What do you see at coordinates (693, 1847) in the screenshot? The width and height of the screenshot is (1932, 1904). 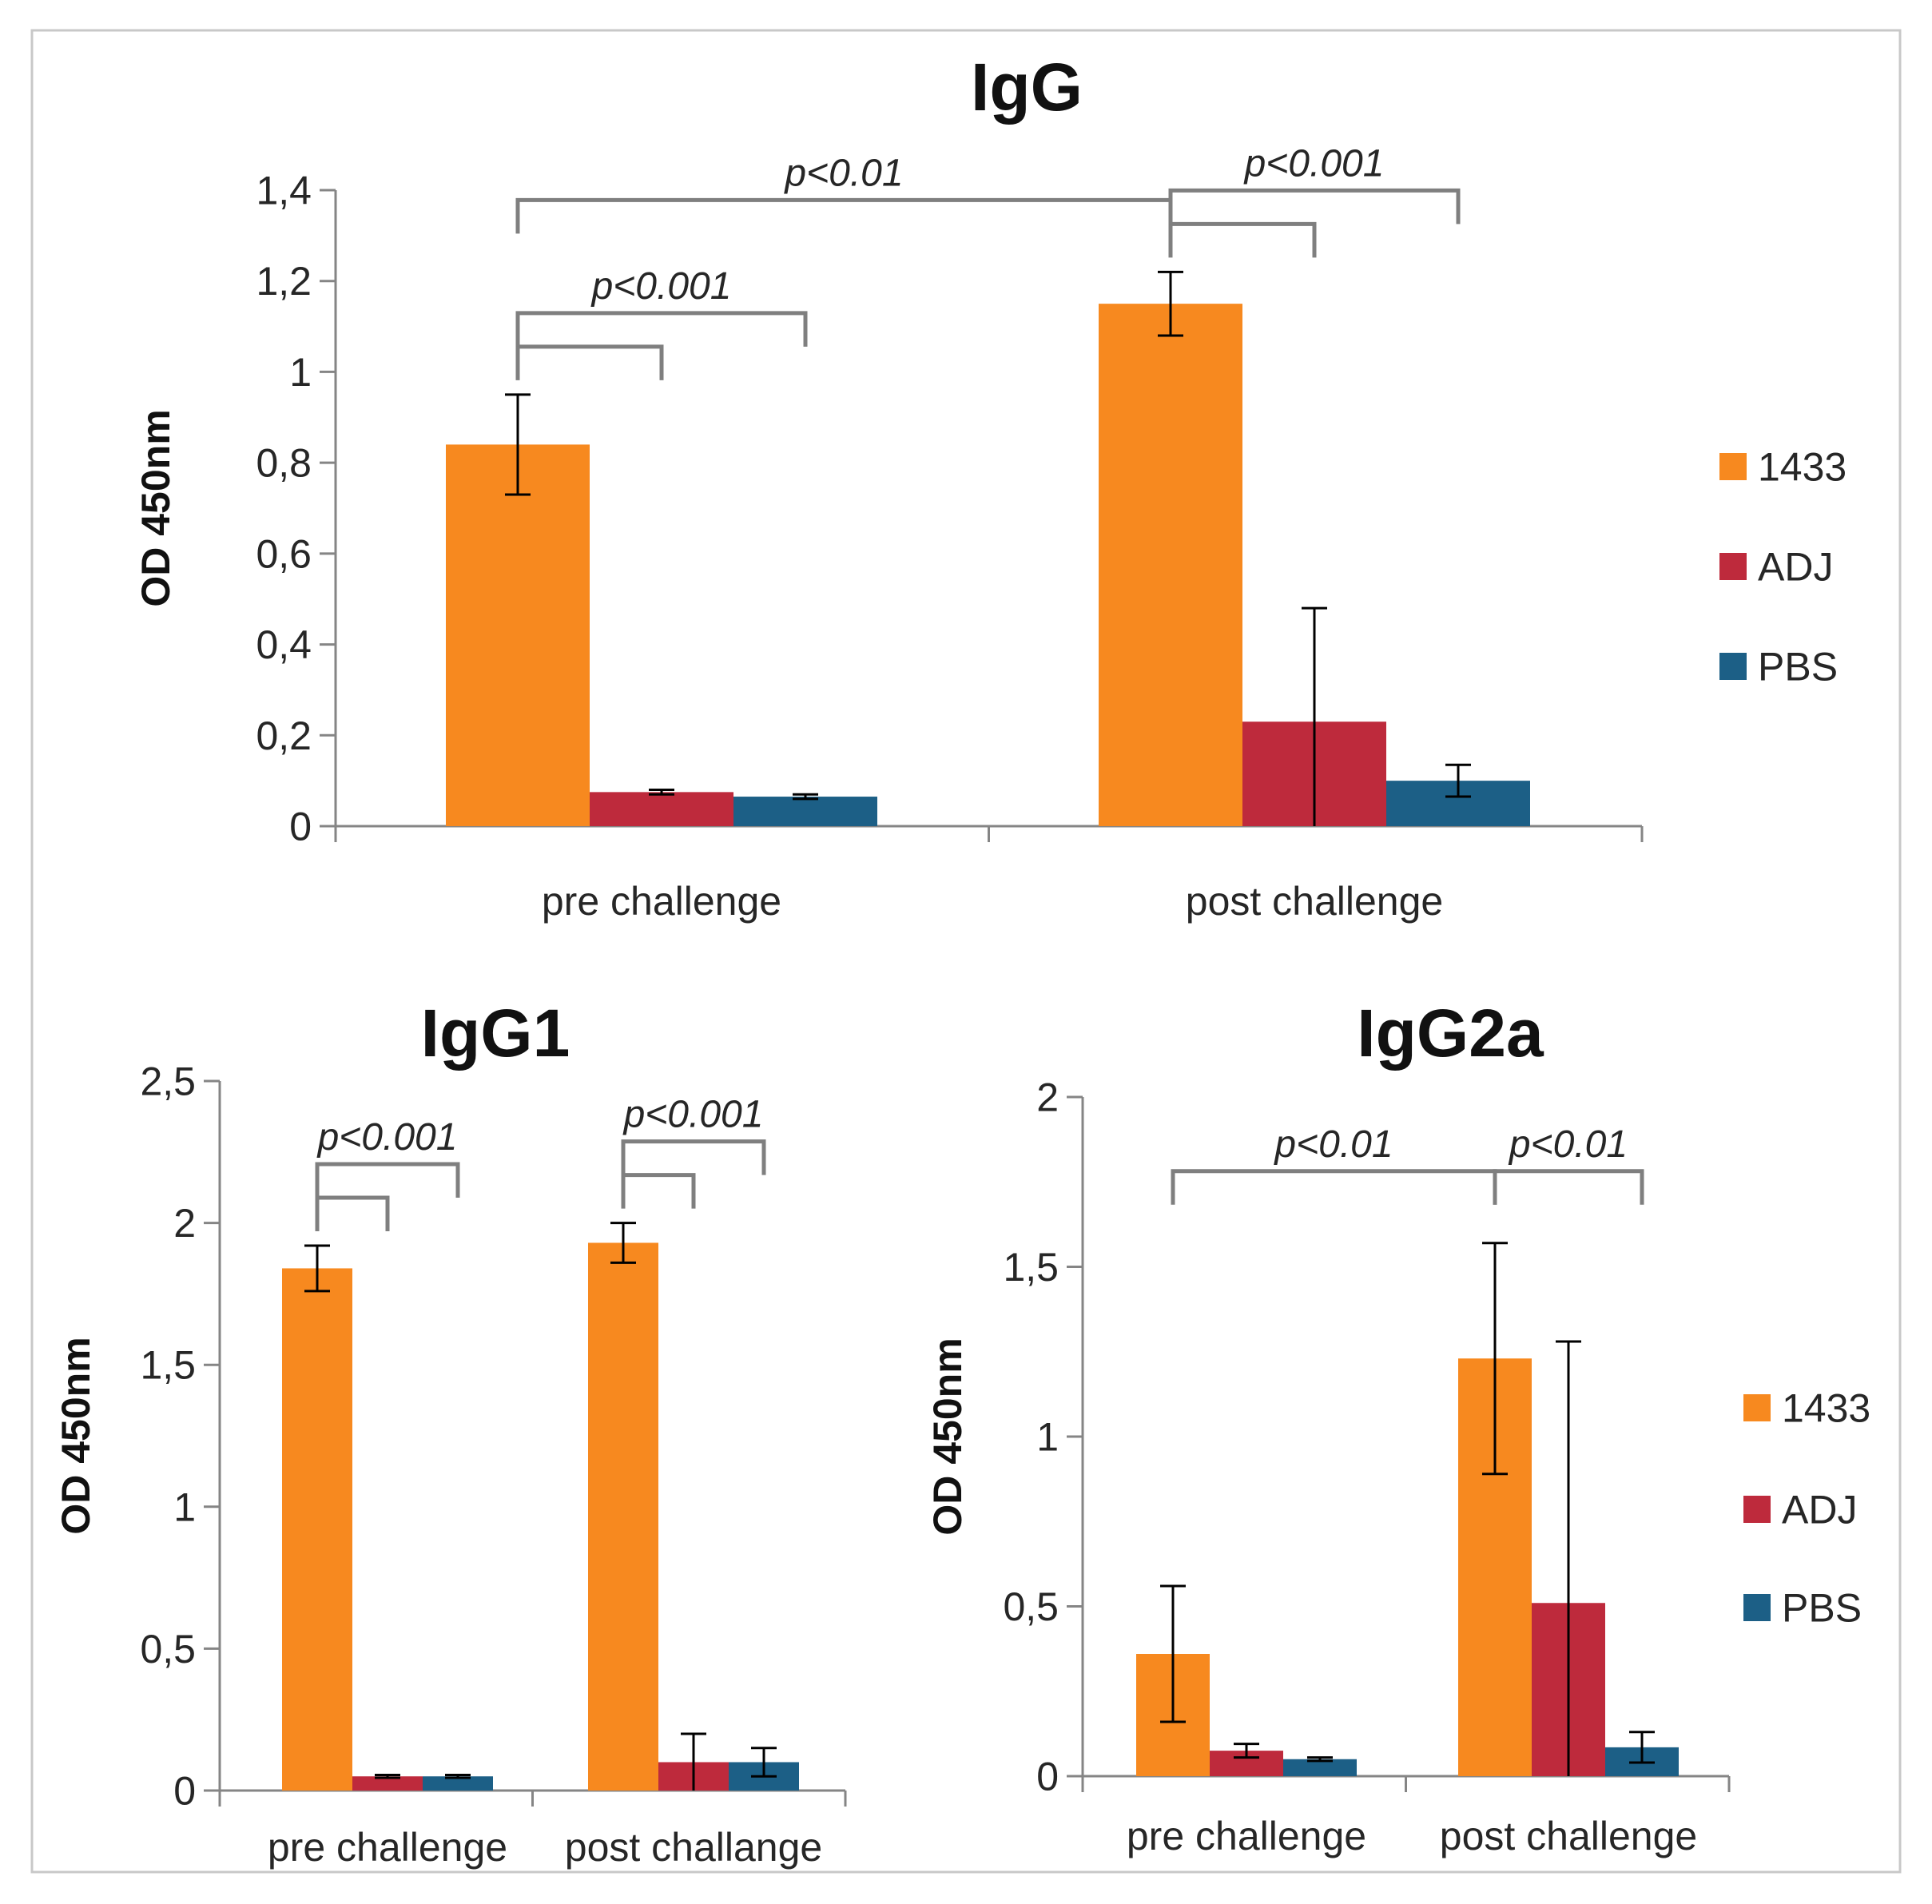 I see `category-label: post challange` at bounding box center [693, 1847].